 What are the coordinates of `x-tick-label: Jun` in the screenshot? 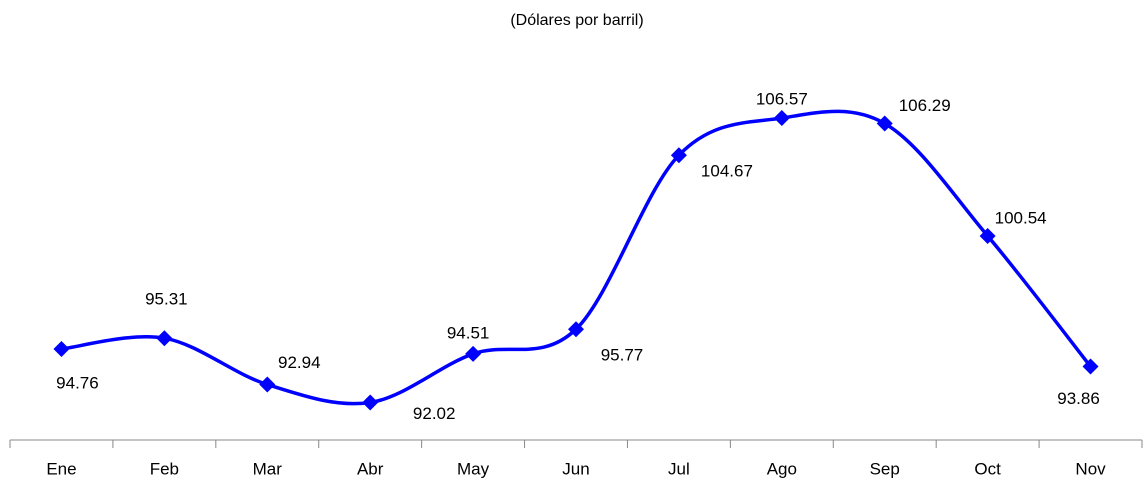 It's located at (575, 468).